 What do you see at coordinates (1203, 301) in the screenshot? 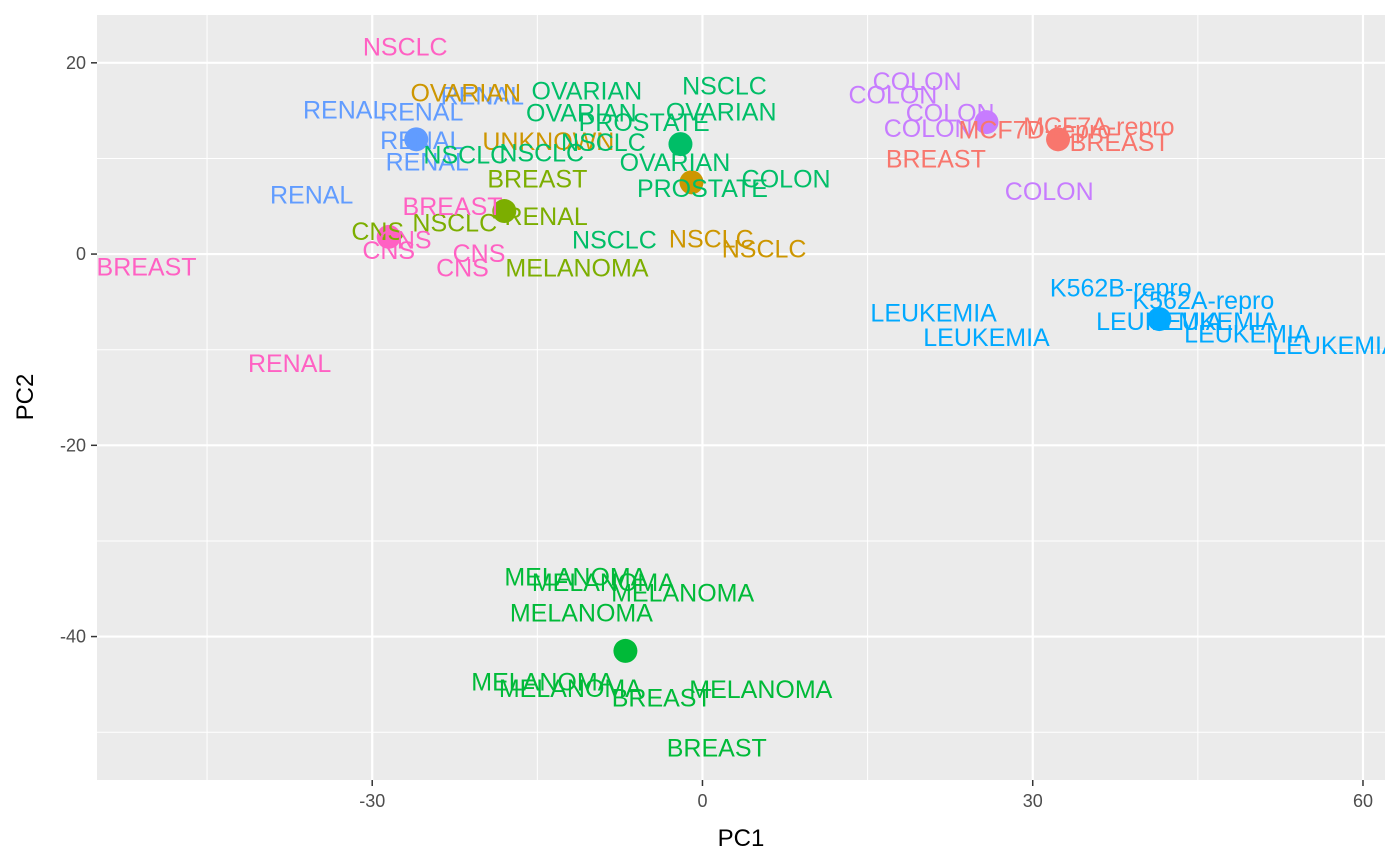
I see `cell-line-label: K562A-repro` at bounding box center [1203, 301].